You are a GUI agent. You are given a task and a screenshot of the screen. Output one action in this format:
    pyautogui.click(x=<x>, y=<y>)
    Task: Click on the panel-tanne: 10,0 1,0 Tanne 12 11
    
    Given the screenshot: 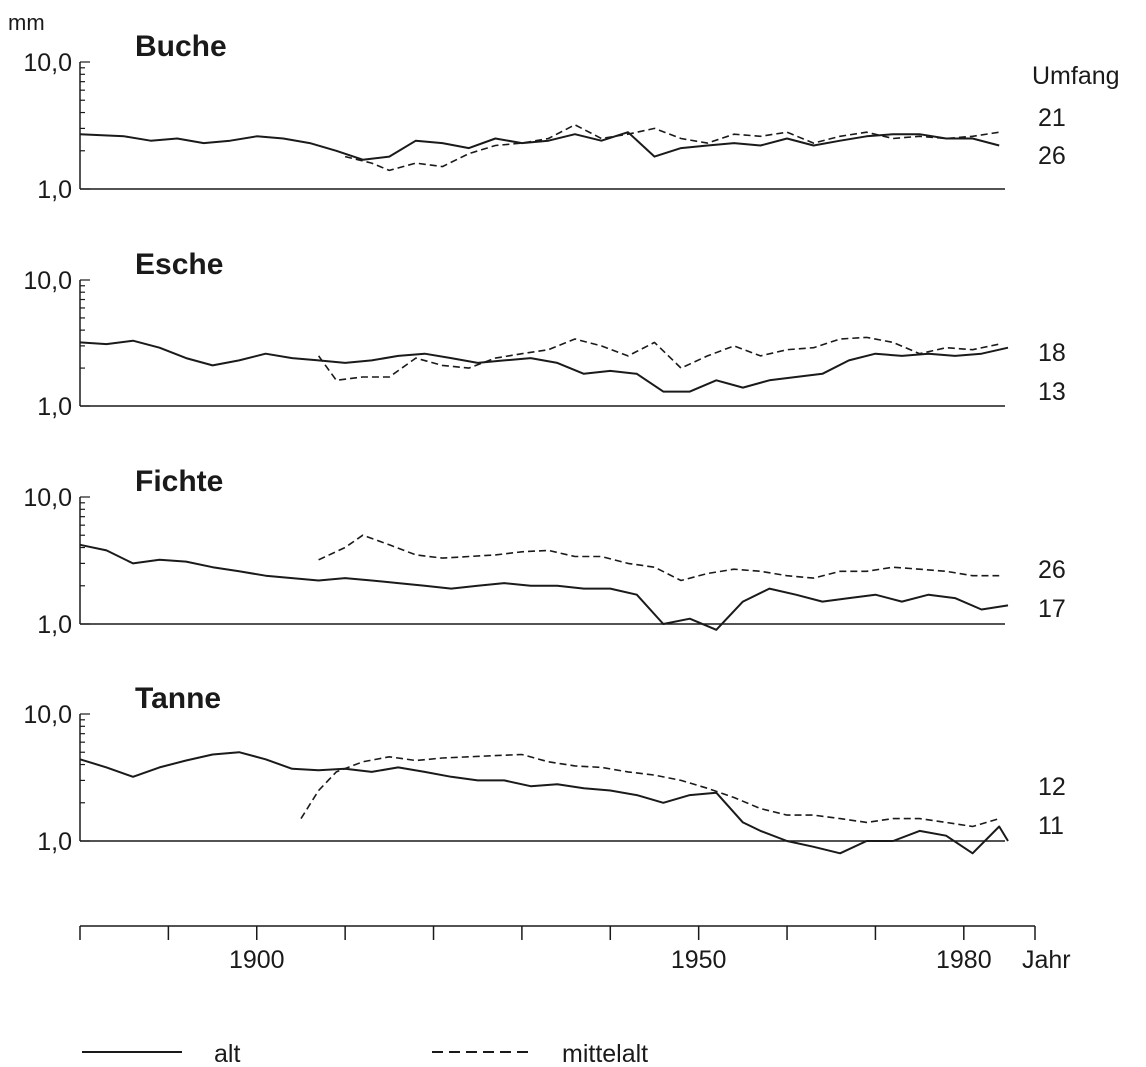 What is the action you would take?
    pyautogui.click(x=544, y=769)
    